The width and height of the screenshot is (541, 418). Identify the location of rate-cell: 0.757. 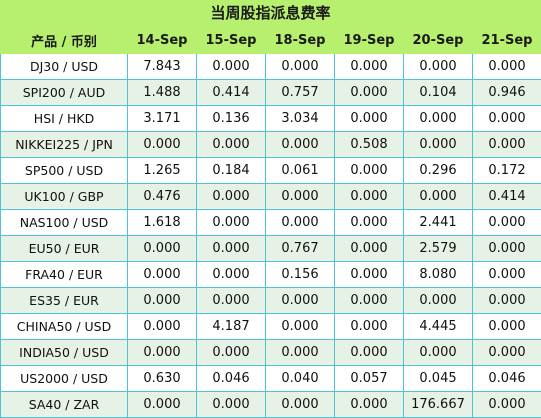
(300, 93).